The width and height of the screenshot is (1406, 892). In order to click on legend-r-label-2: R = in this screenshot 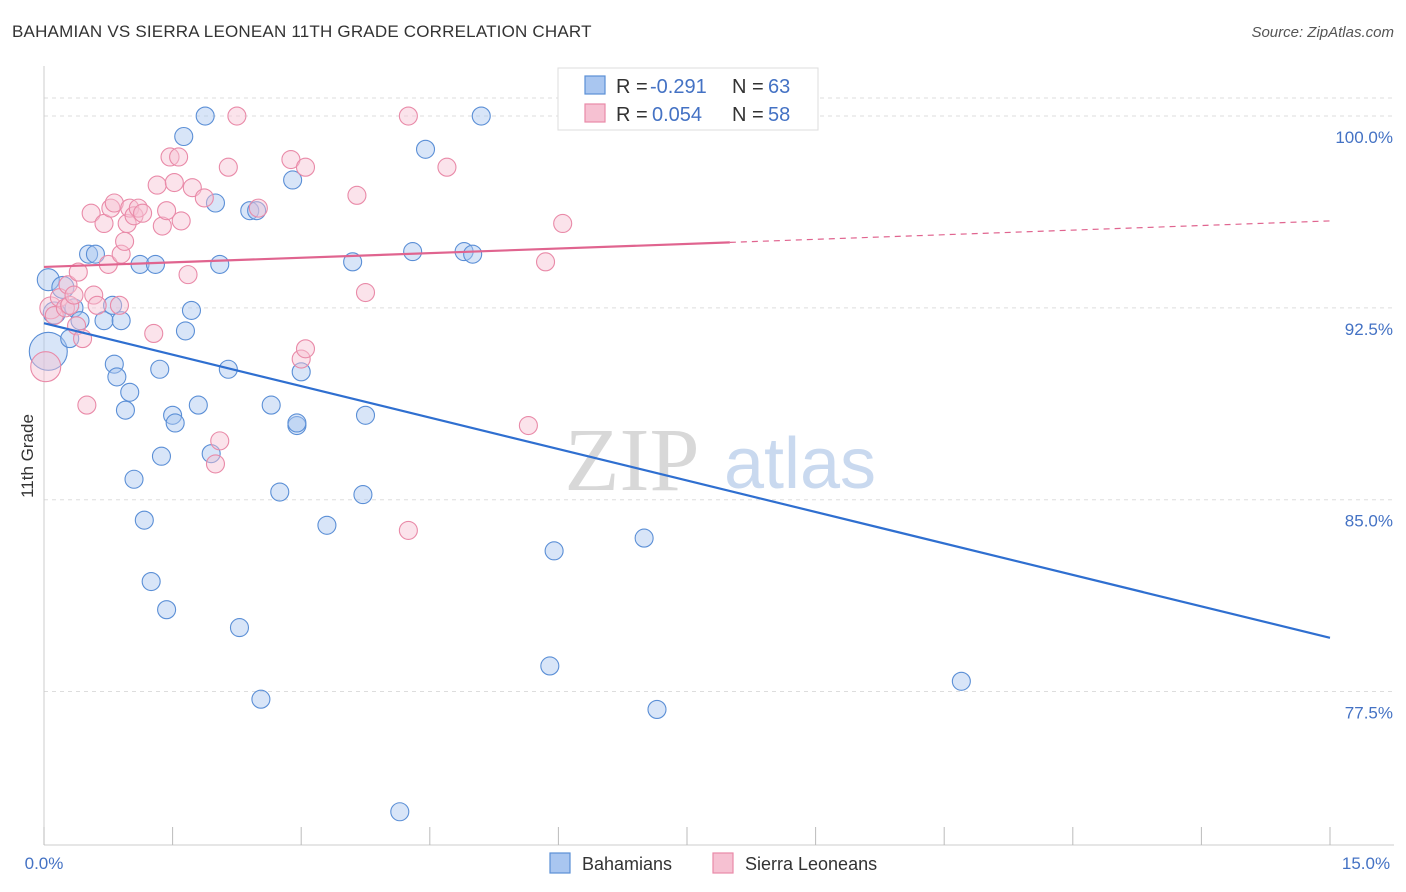, I will do `click(632, 115)`.